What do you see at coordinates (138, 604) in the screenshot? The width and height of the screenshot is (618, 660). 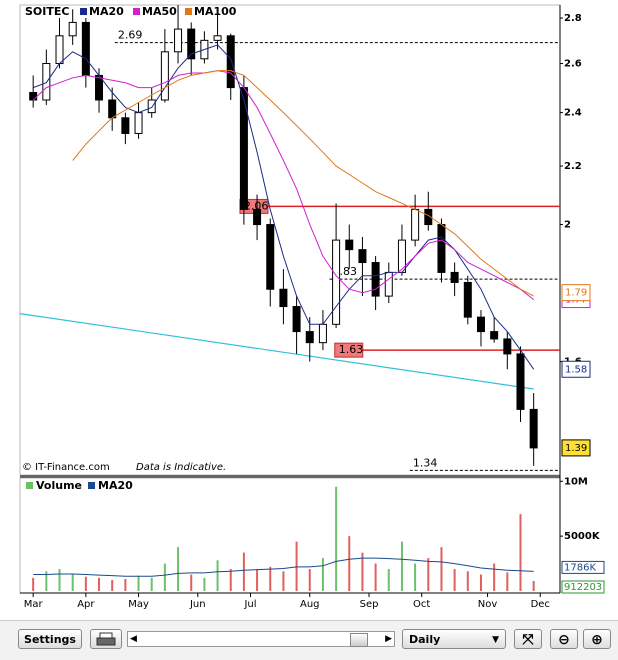 I see `x-tick-label: May` at bounding box center [138, 604].